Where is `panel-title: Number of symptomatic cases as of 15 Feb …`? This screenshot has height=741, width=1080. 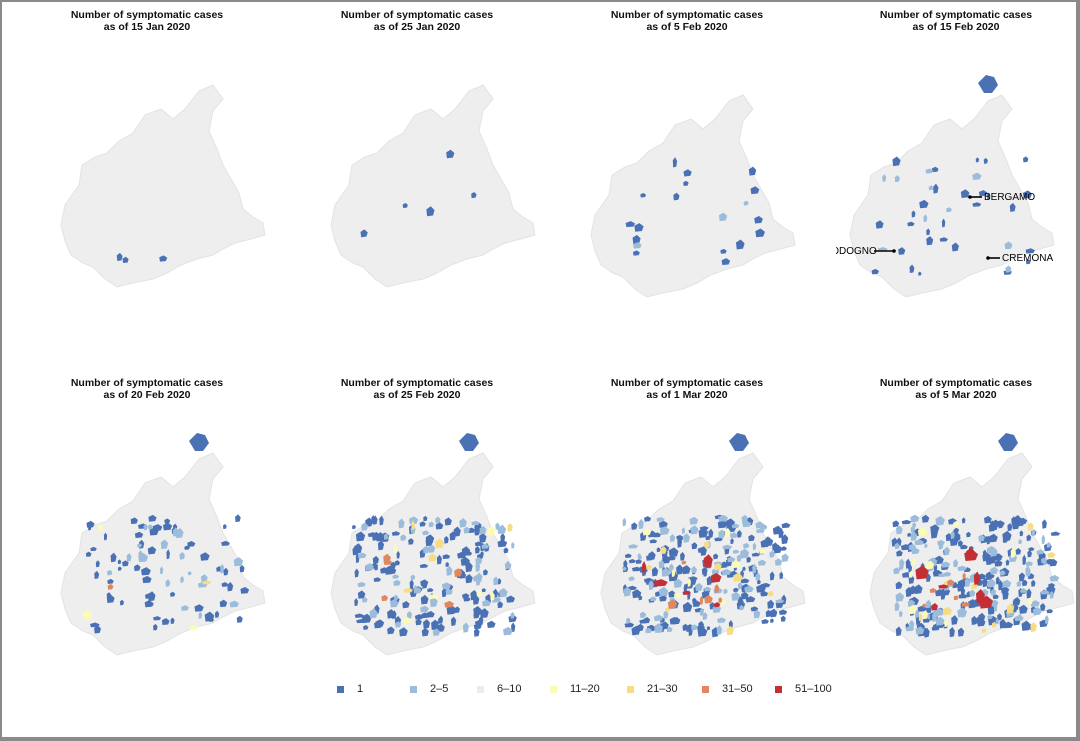 panel-title: Number of symptomatic cases as of 15 Feb … is located at coordinates (955, 21).